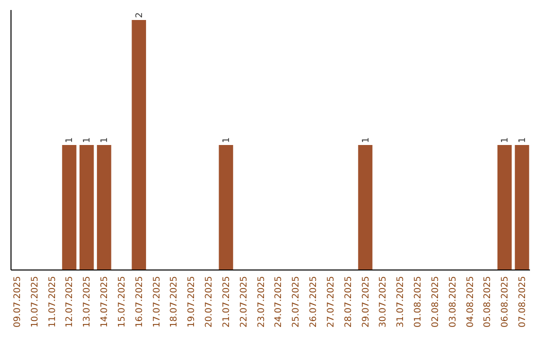  I want to click on x-tick-label: 11.07.2025, so click(53, 302).